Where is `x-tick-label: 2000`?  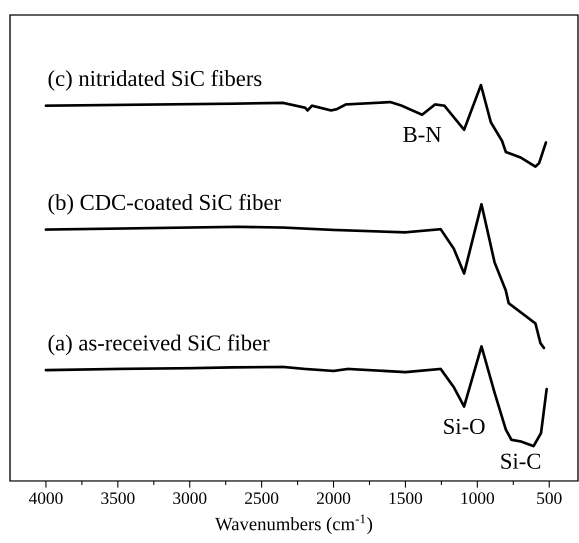
x-tick-label: 2000 is located at coordinates (333, 498).